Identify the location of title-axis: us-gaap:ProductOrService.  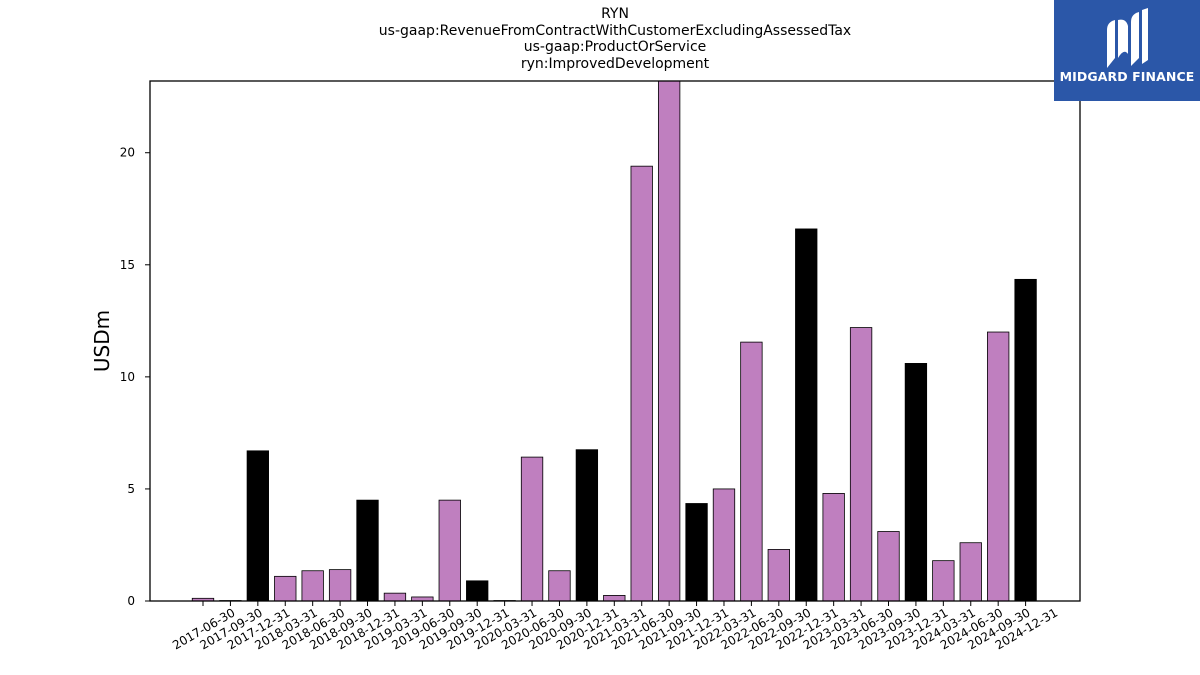
(615, 47).